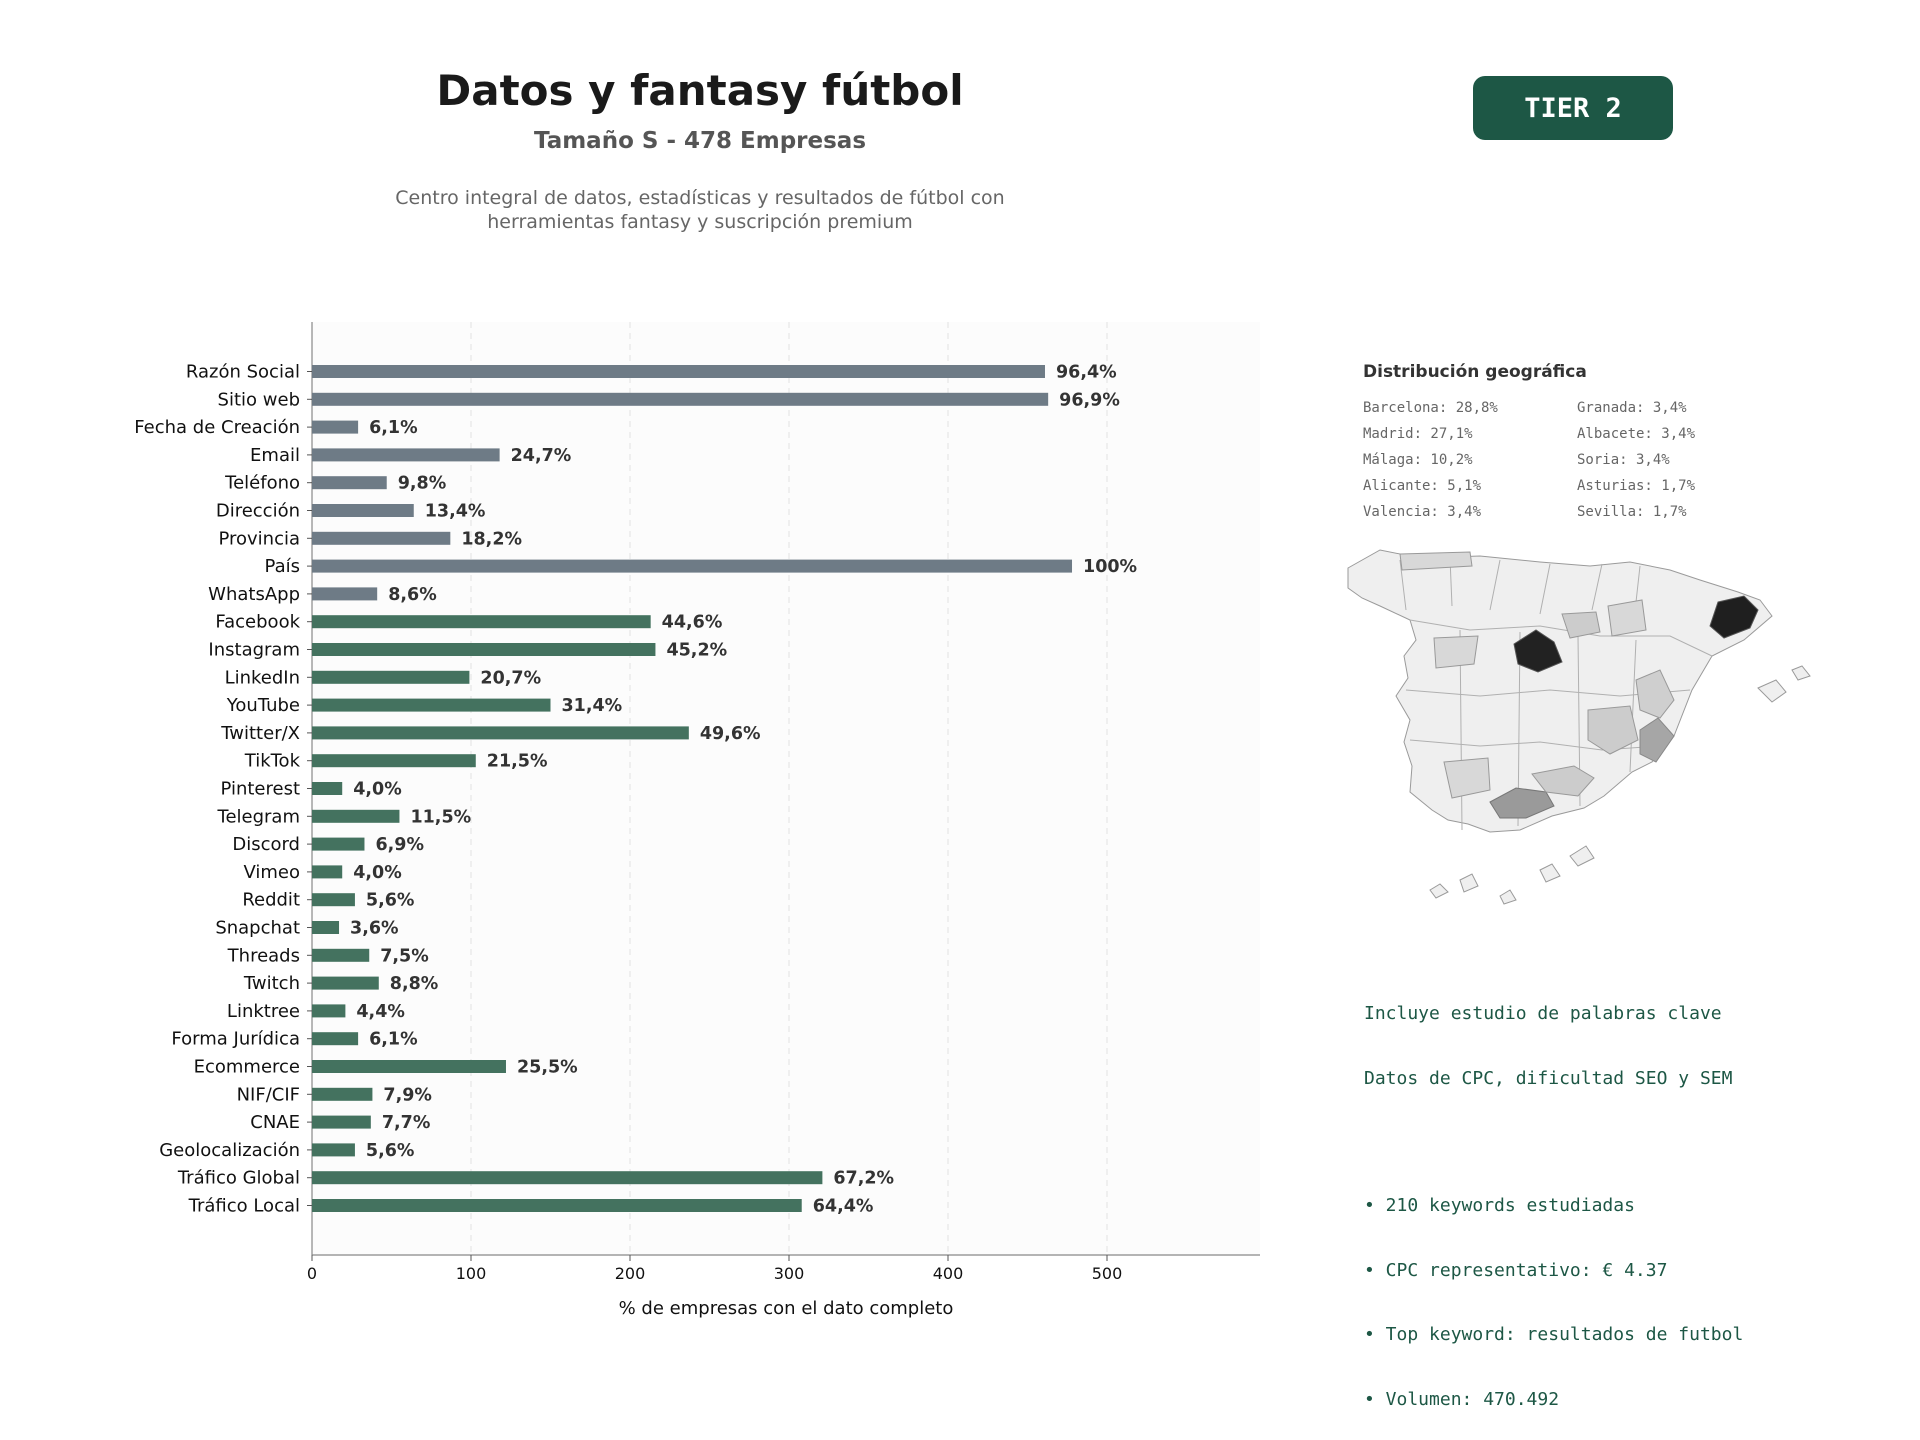 The width and height of the screenshot is (1920, 1440). I want to click on category-label: LinkedIn, so click(262, 677).